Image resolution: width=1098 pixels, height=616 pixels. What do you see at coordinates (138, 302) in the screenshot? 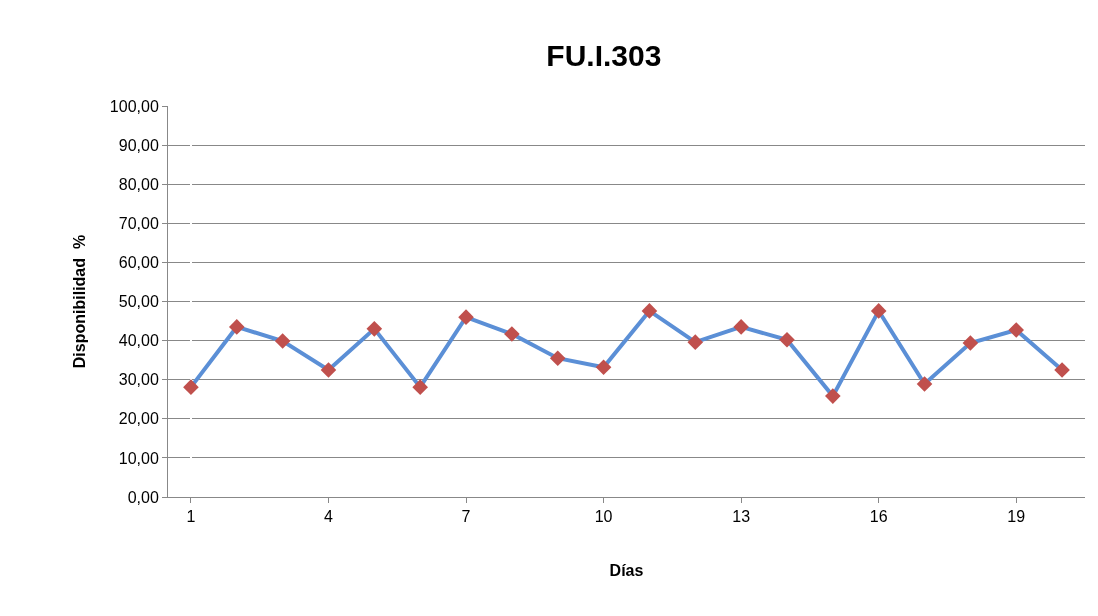
I see `y-tick-label: 50,00` at bounding box center [138, 302].